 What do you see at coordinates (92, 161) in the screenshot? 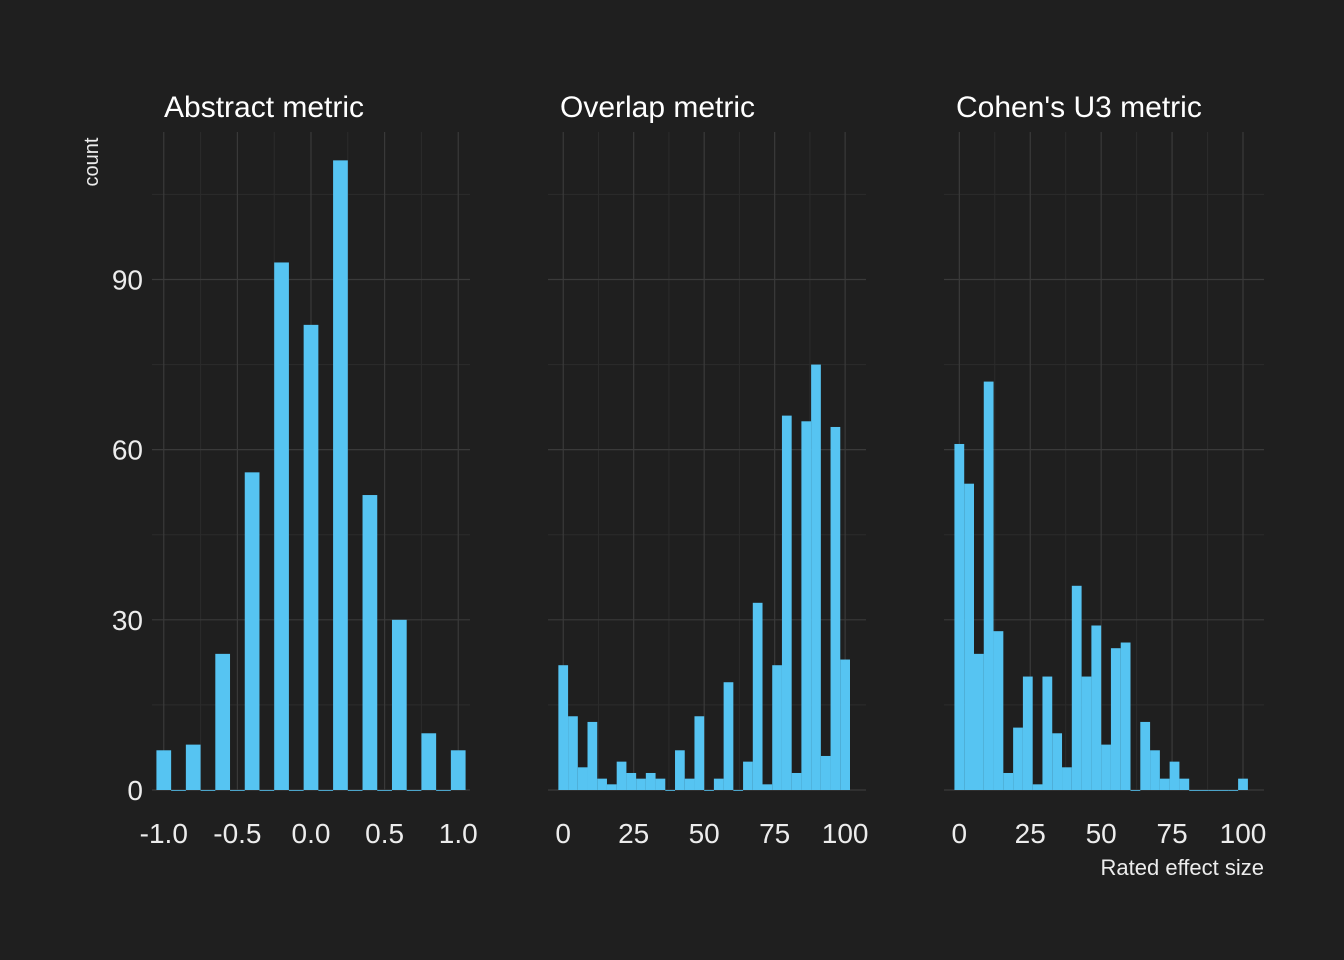
I see `y-axis-label: count` at bounding box center [92, 161].